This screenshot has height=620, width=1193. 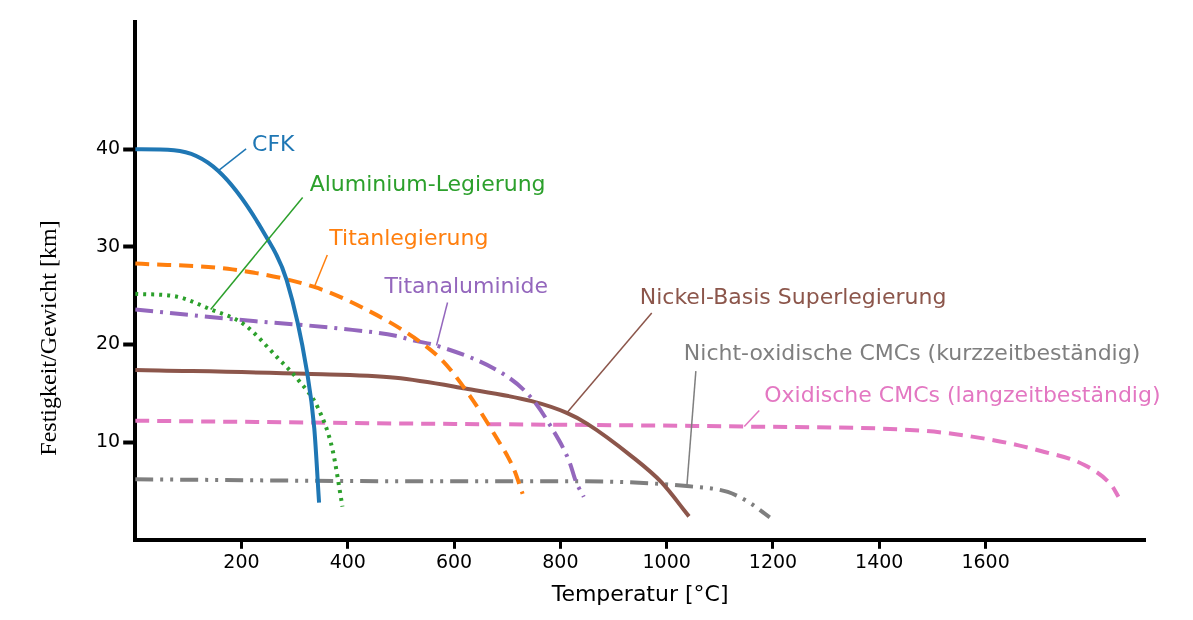 What do you see at coordinates (666, 561) in the screenshot?
I see `x-tick-label: 1000` at bounding box center [666, 561].